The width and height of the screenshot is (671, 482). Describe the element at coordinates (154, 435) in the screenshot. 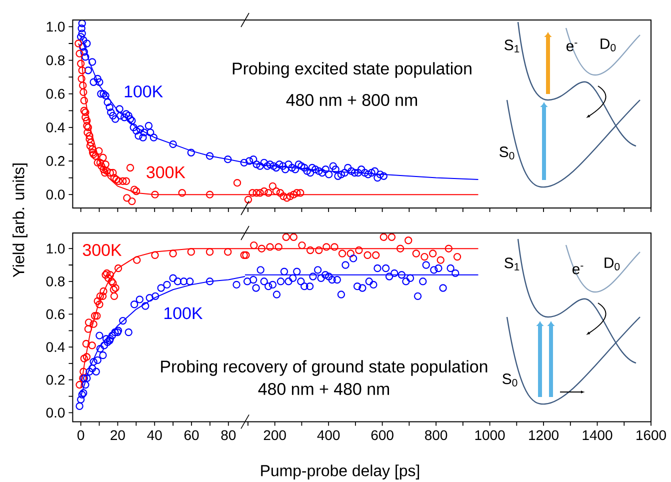

I see `x-tick-label: 40` at that location.